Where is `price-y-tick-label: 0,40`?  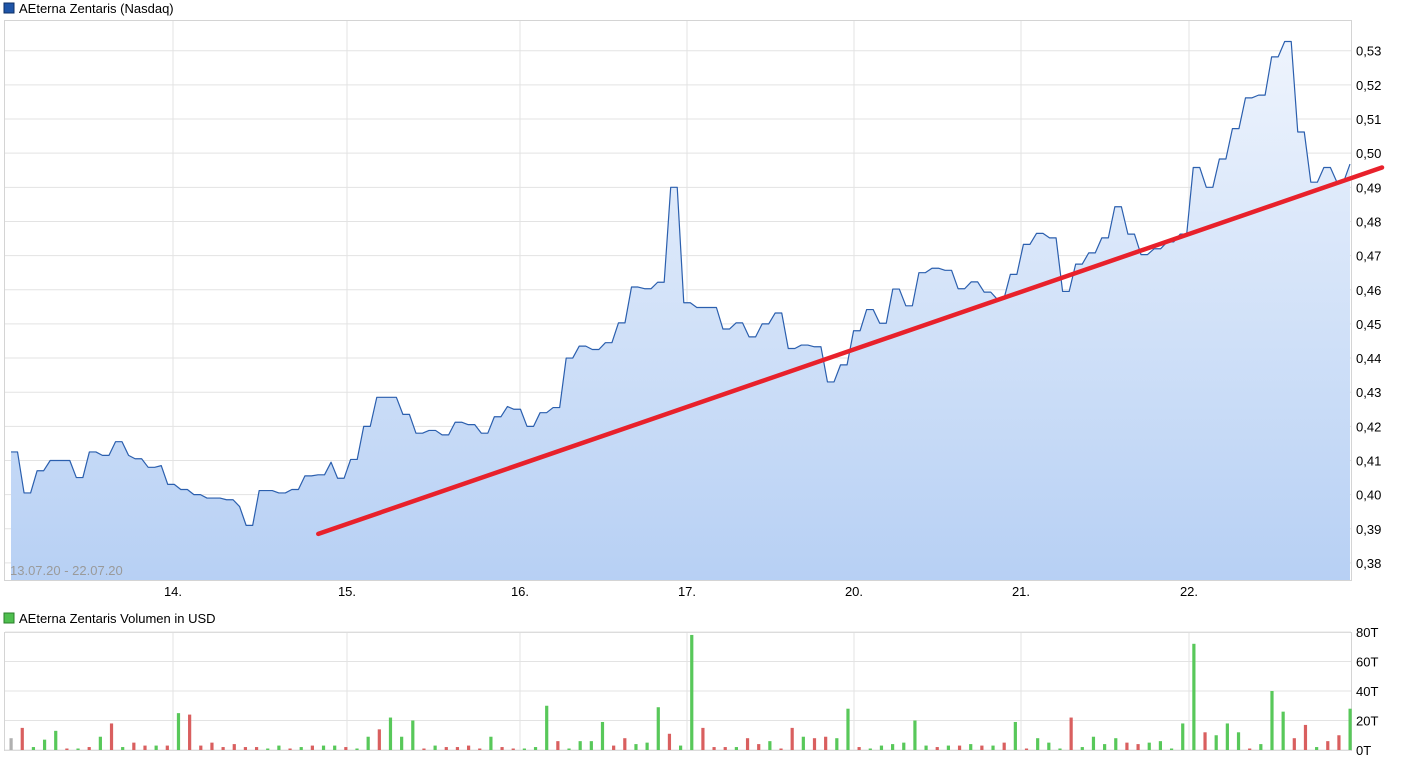 price-y-tick-label: 0,40 is located at coordinates (1368, 495).